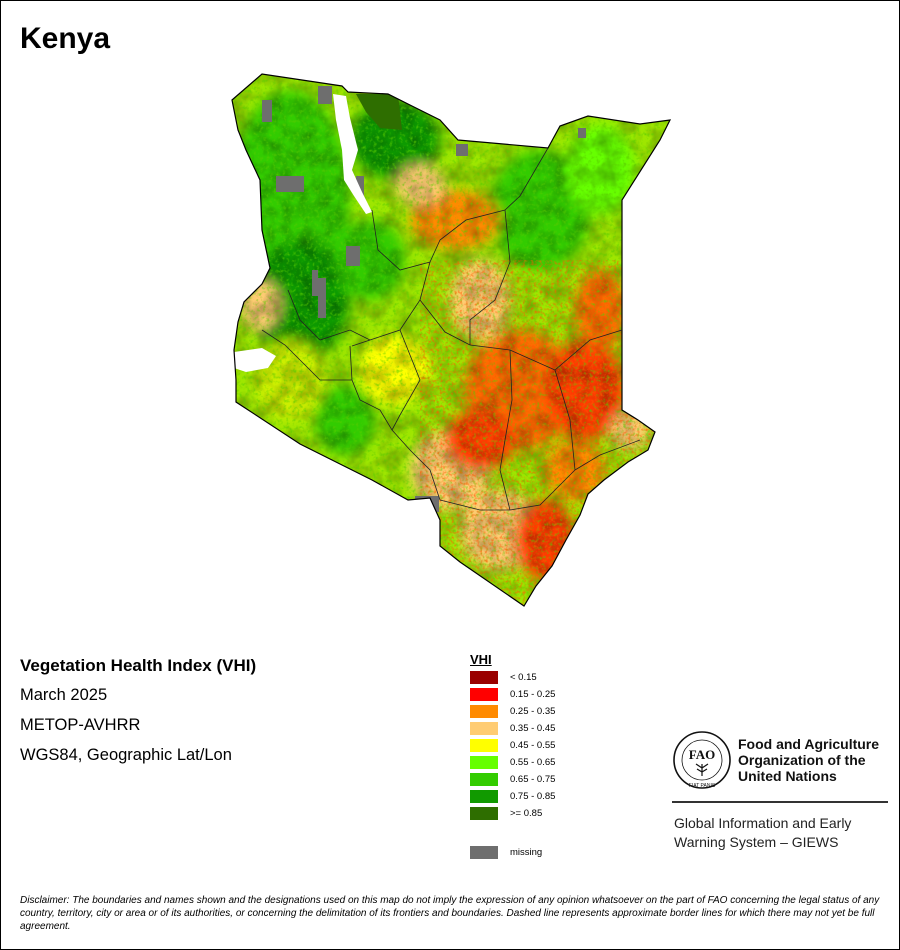 This screenshot has height=950, width=900. What do you see at coordinates (526, 813) in the screenshot?
I see `legend-label: >= 0.85` at bounding box center [526, 813].